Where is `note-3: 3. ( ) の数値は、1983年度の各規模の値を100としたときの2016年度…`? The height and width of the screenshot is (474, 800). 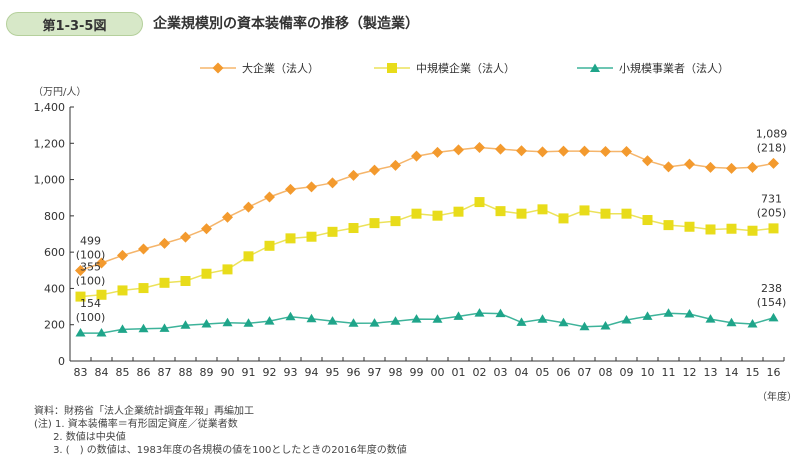
note-3: 3. ( ) の数値は、1983年度の各規模の値を100としたときの2016年度… is located at coordinates (220, 450).